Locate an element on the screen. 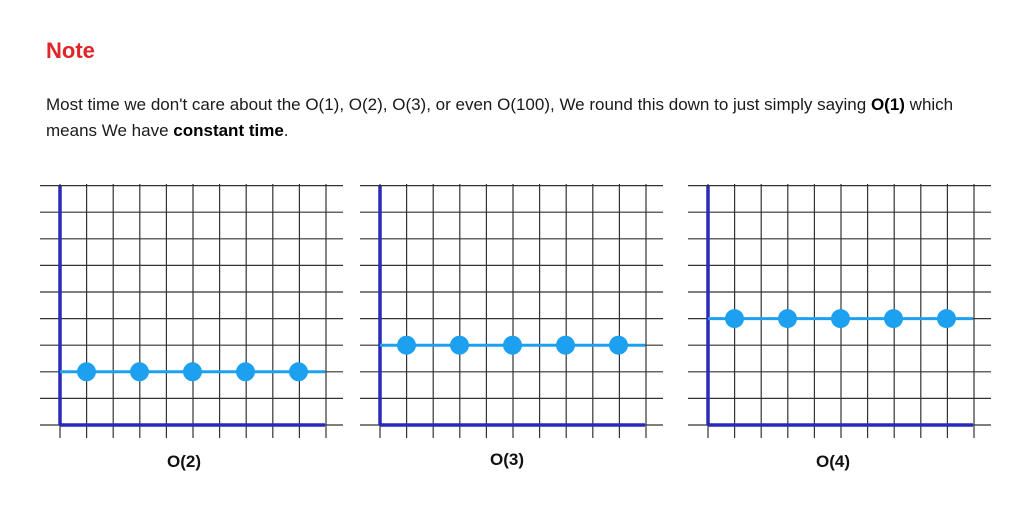 This screenshot has width=1035, height=507. paragraph-bold-o1: O(1) is located at coordinates (887, 104).